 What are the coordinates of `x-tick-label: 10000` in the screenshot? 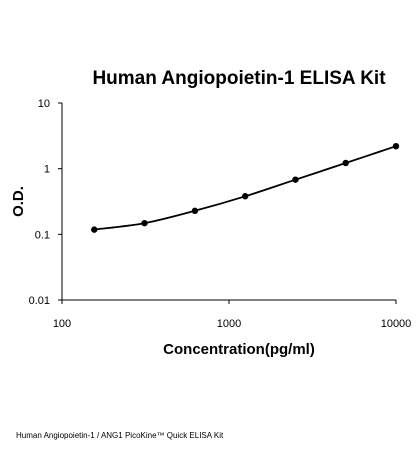 It's located at (396, 324).